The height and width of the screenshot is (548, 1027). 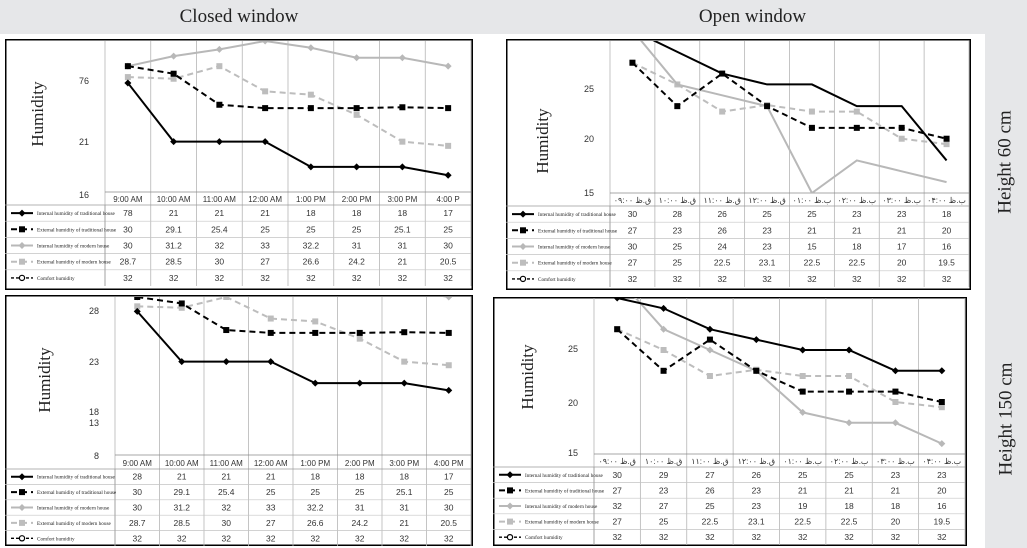 I want to click on x-tick-label: 12:00 AM, so click(x=265, y=199).